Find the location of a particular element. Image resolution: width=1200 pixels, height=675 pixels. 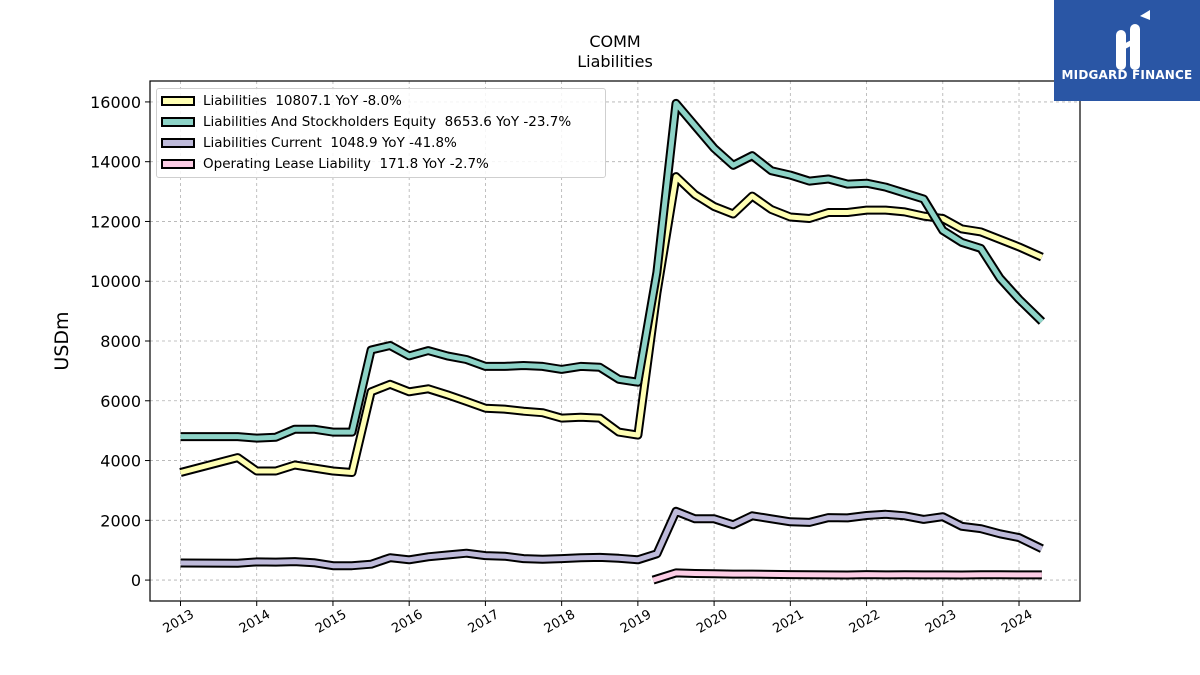

y-tick-label: 14000 is located at coordinates (115, 162).